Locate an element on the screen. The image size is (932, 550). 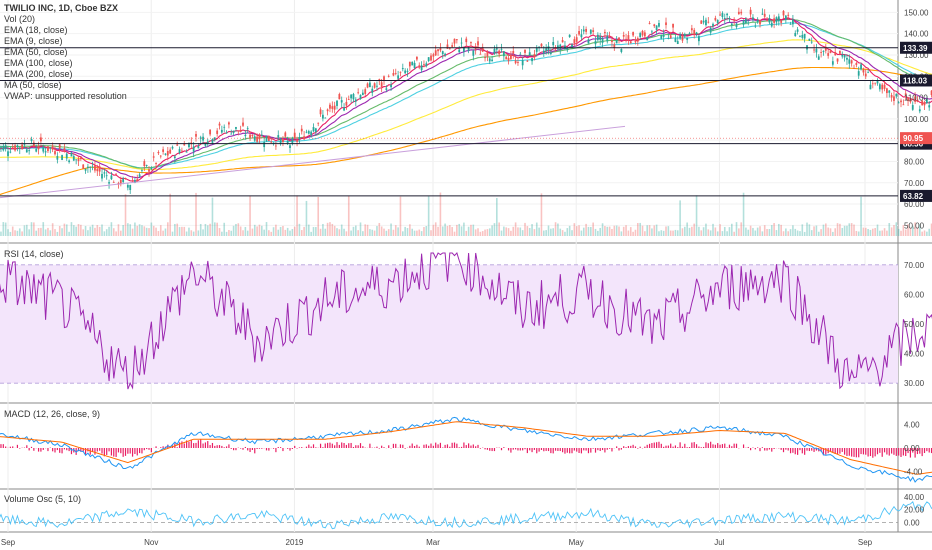
level-badge-label: 133.39 is located at coordinates (915, 48).